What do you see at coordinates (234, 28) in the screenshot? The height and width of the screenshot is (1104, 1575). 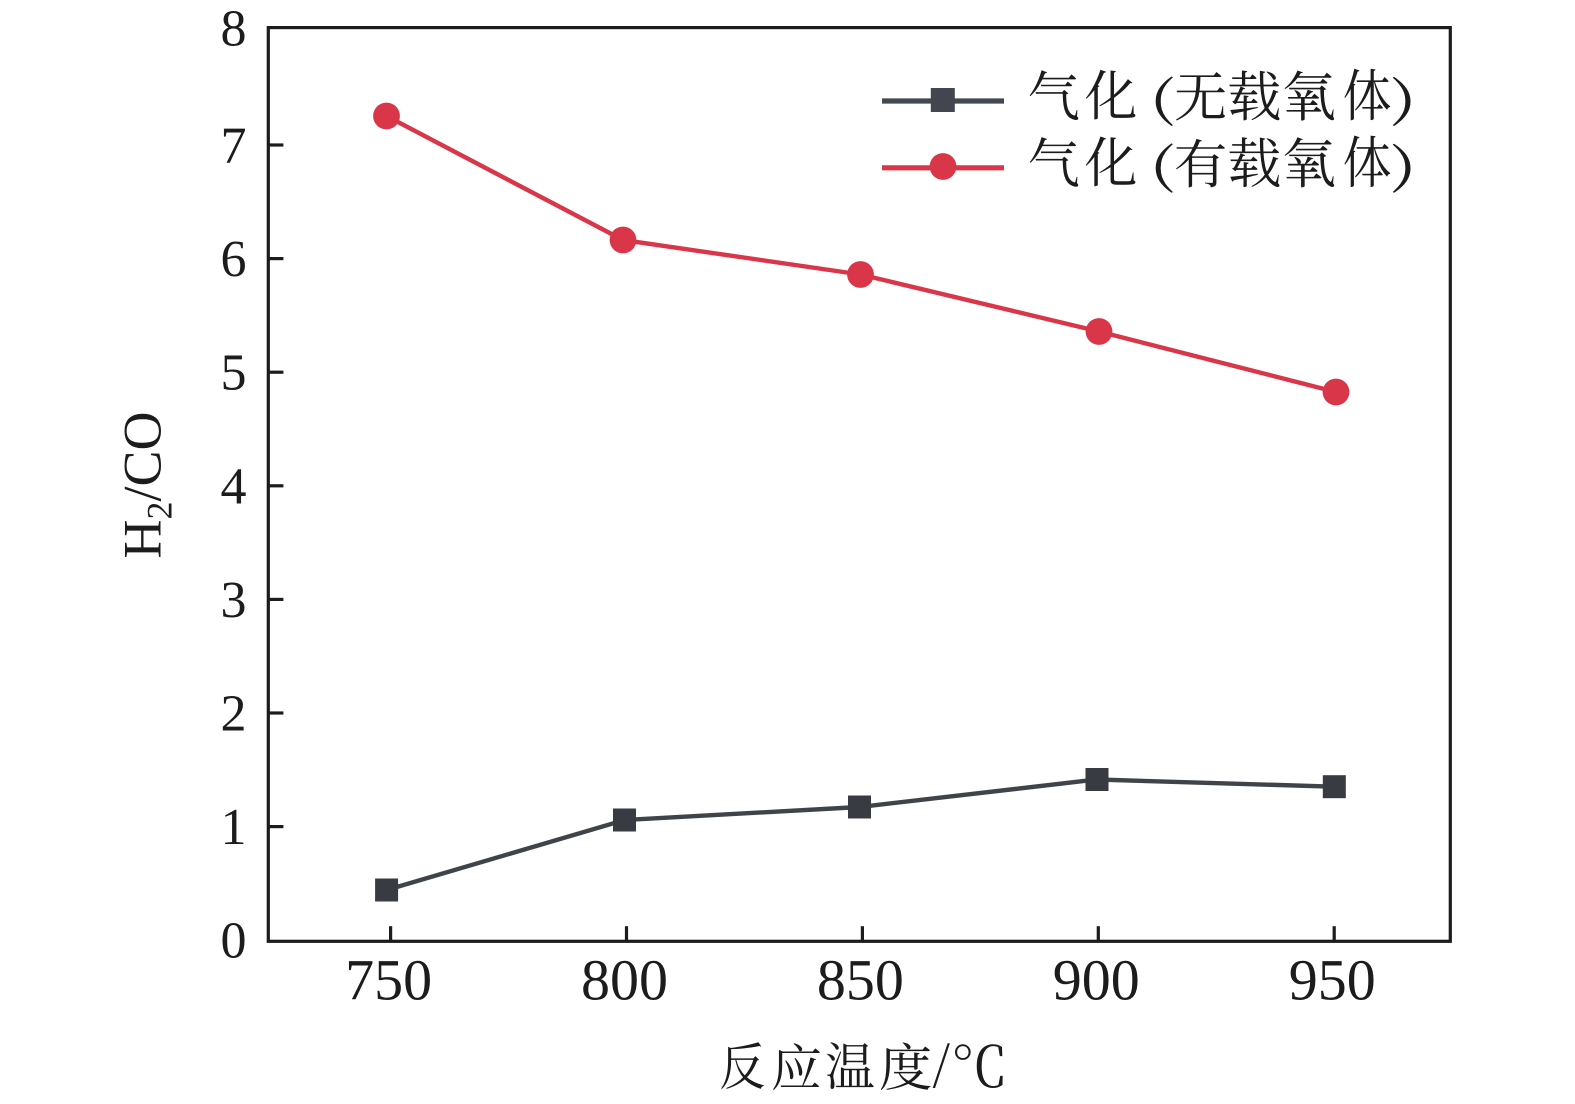 I see `svg-text: 8` at bounding box center [234, 28].